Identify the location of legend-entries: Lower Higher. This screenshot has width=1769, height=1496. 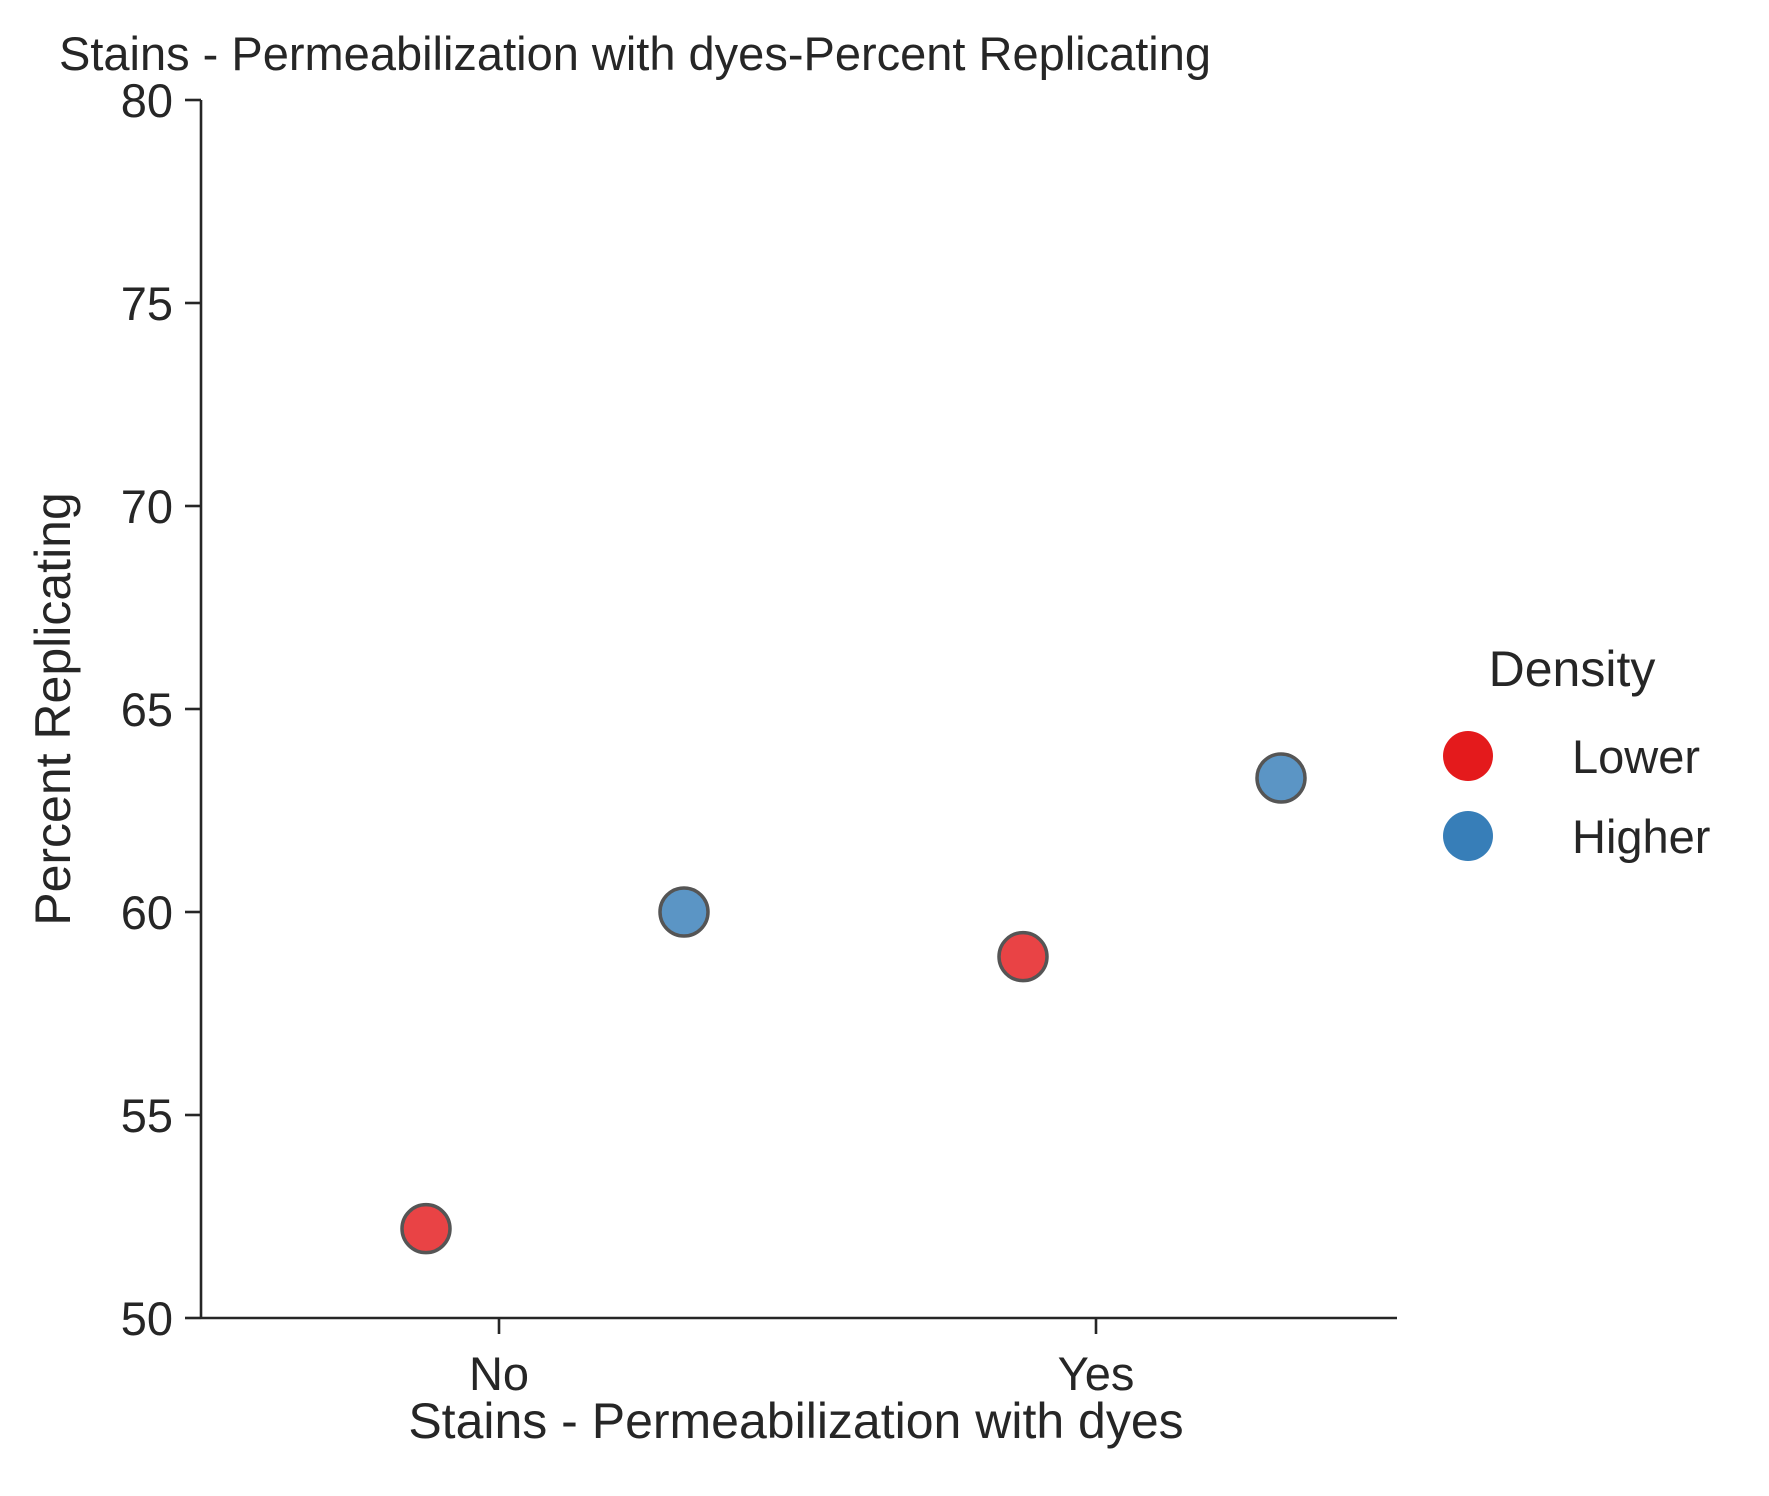
(1576, 796).